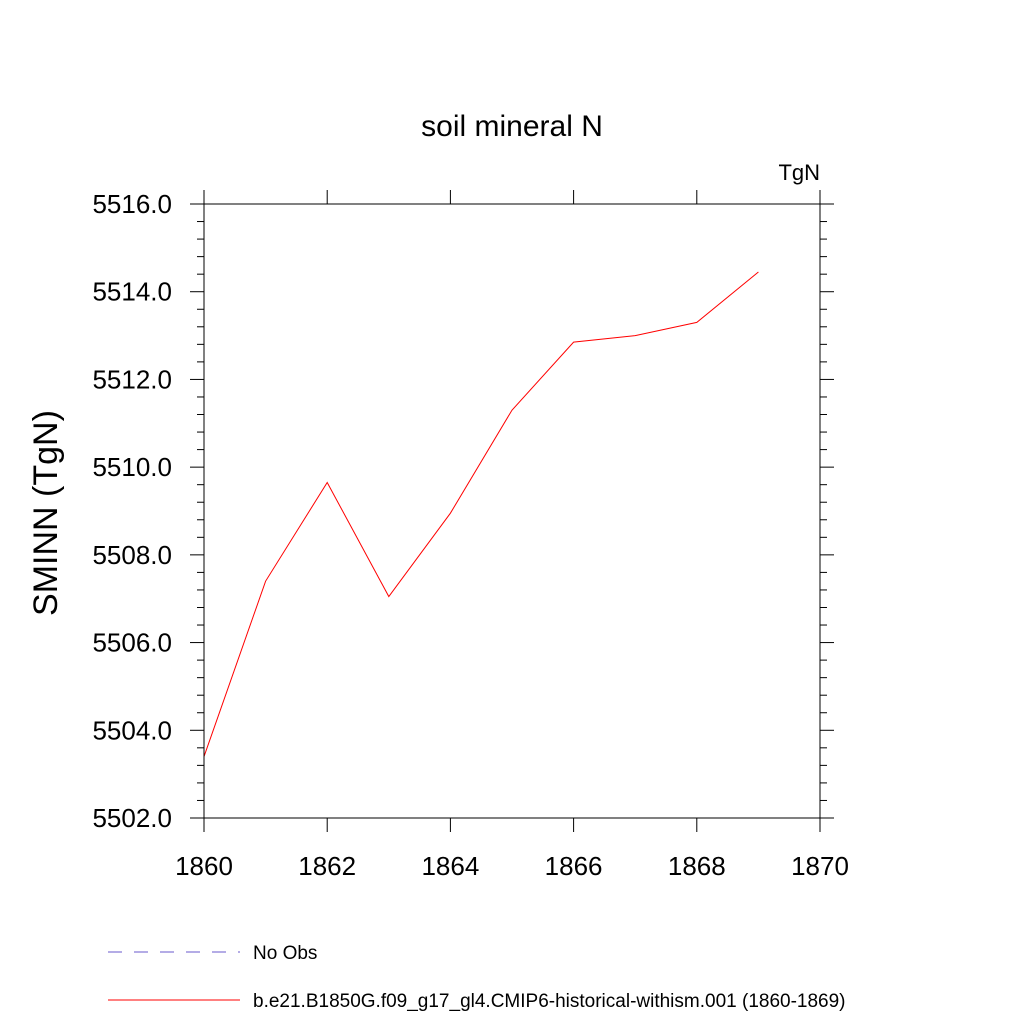 The width and height of the screenshot is (1024, 1024). Describe the element at coordinates (450, 866) in the screenshot. I see `x-tick-label: 1864` at that location.